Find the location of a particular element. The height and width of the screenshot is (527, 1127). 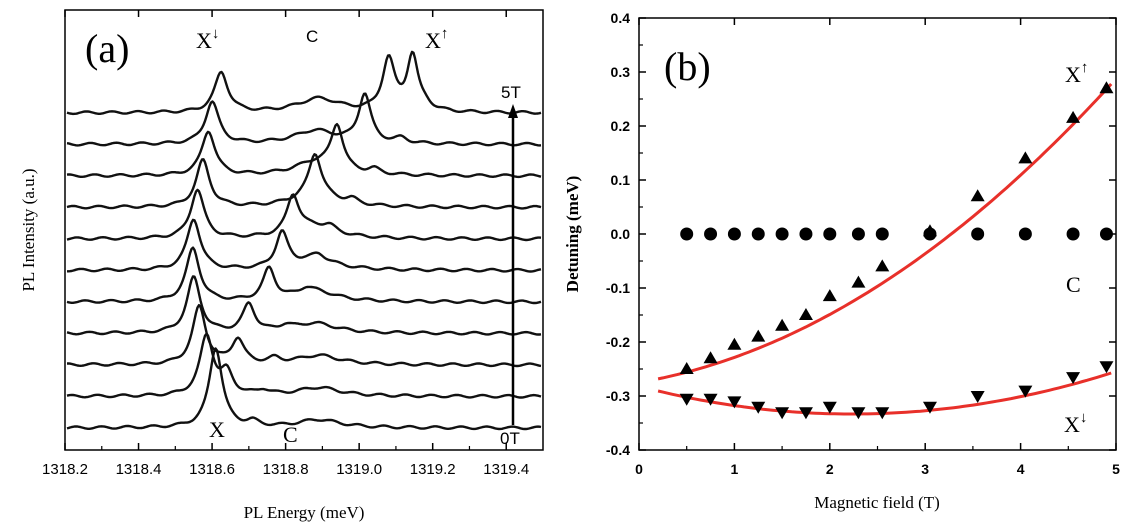

panel-b-y-tick-label: 0.4 is located at coordinates (621, 18).